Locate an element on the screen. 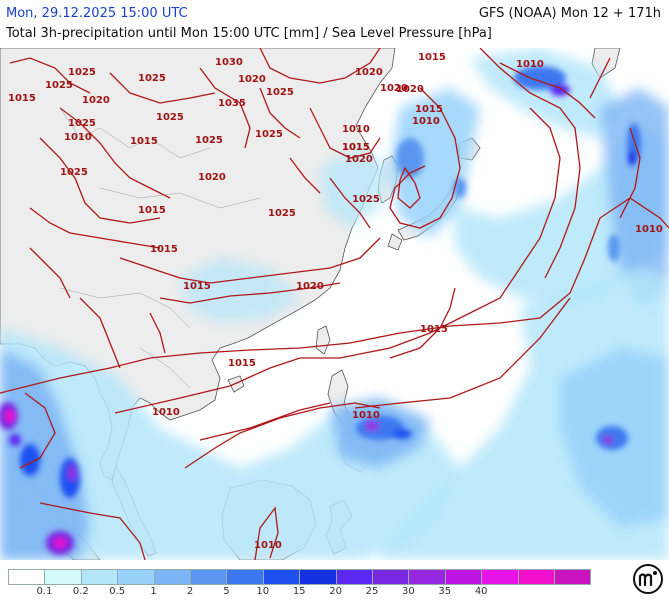 This screenshot has height=600, width=669. legend-tick-label: 15 is located at coordinates (299, 591).